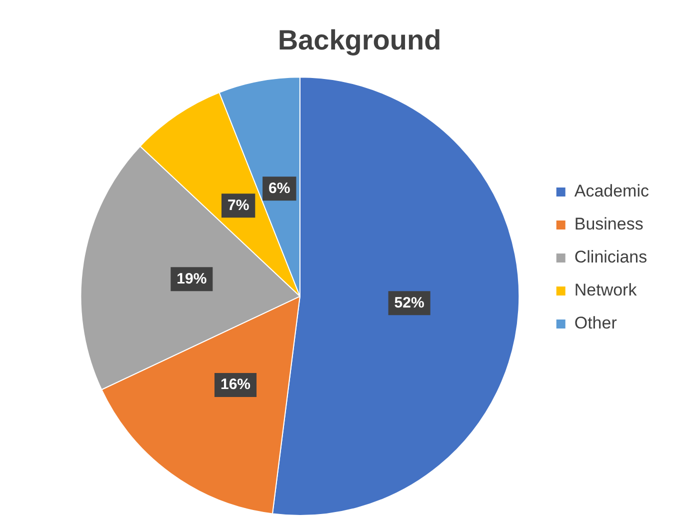 The height and width of the screenshot is (526, 699). Describe the element at coordinates (360, 40) in the screenshot. I see `chart-title: Background` at that location.